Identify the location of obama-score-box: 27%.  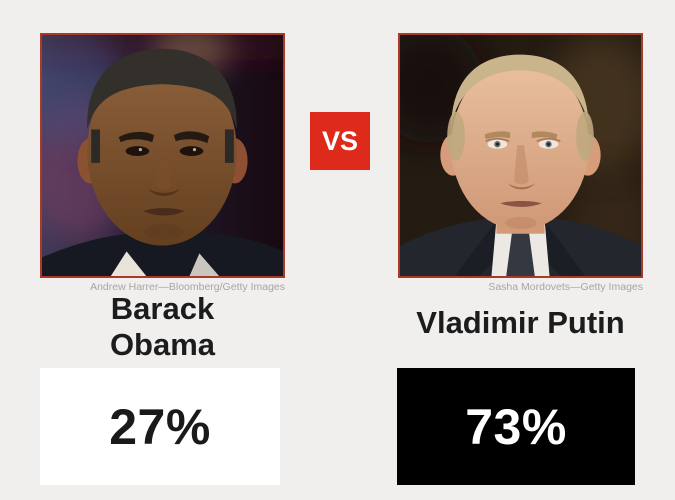
(160, 426).